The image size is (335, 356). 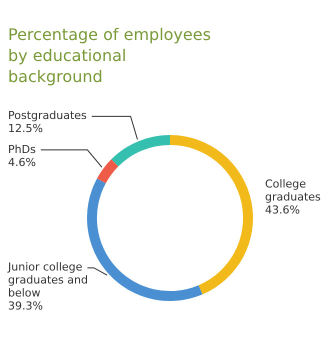 I want to click on chart-title: Percentage of employees by educational background, so click(x=110, y=55).